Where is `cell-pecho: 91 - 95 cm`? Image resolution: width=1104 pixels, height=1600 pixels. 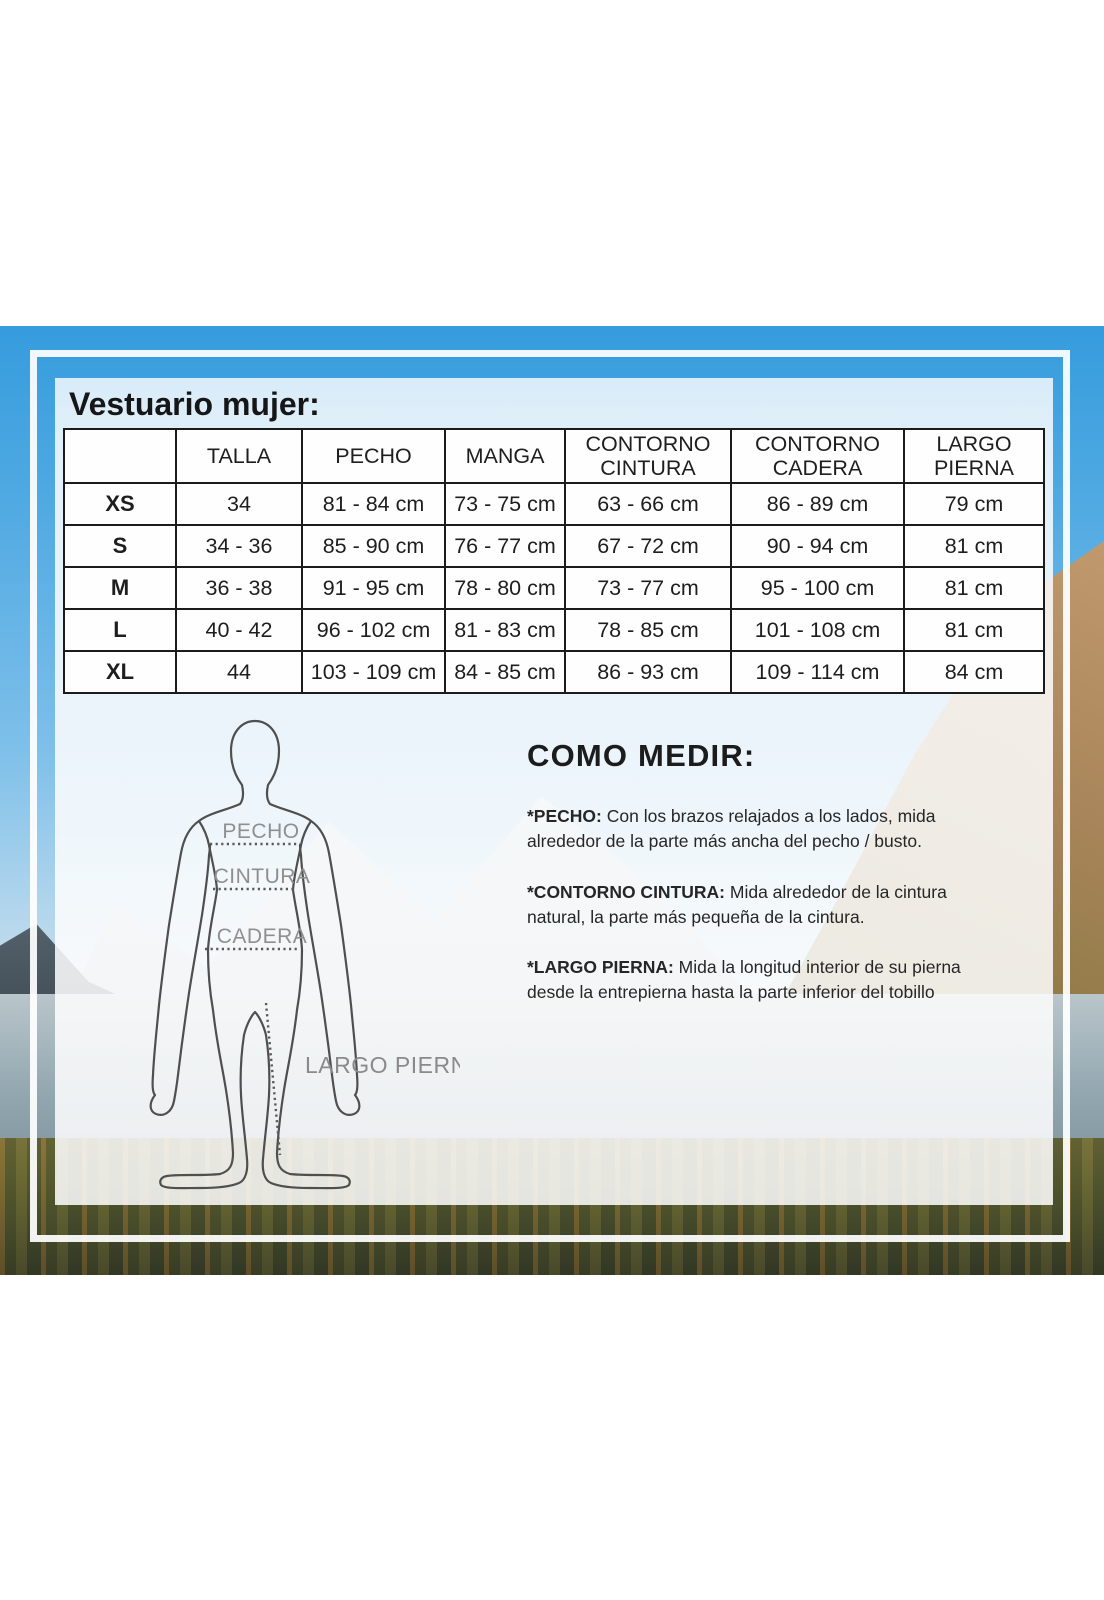
cell-pecho: 91 - 95 cm is located at coordinates (373, 588).